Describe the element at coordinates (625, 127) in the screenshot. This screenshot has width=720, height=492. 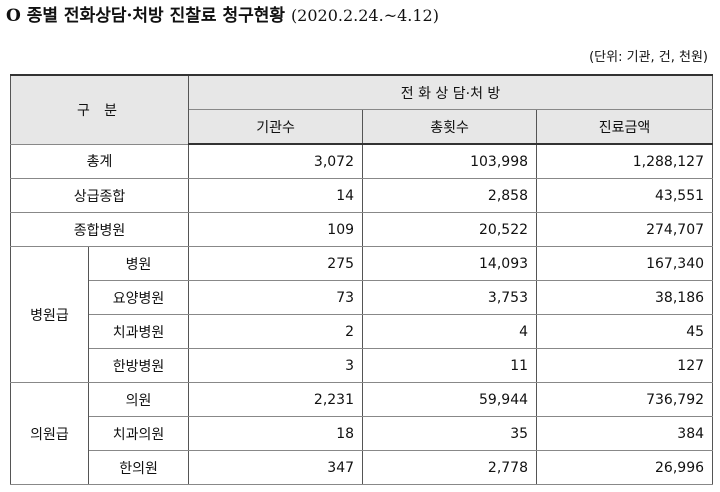
I see `header-amount: 진료금액` at that location.